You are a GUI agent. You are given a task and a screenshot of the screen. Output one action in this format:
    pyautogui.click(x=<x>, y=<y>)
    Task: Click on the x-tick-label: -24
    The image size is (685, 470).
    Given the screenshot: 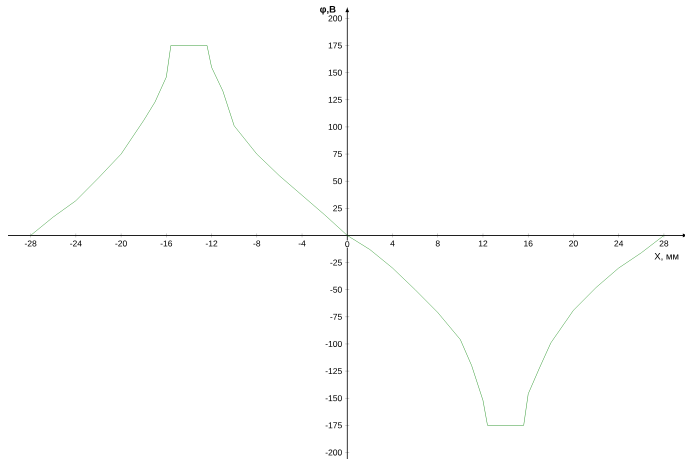 What is the action you would take?
    pyautogui.click(x=76, y=243)
    